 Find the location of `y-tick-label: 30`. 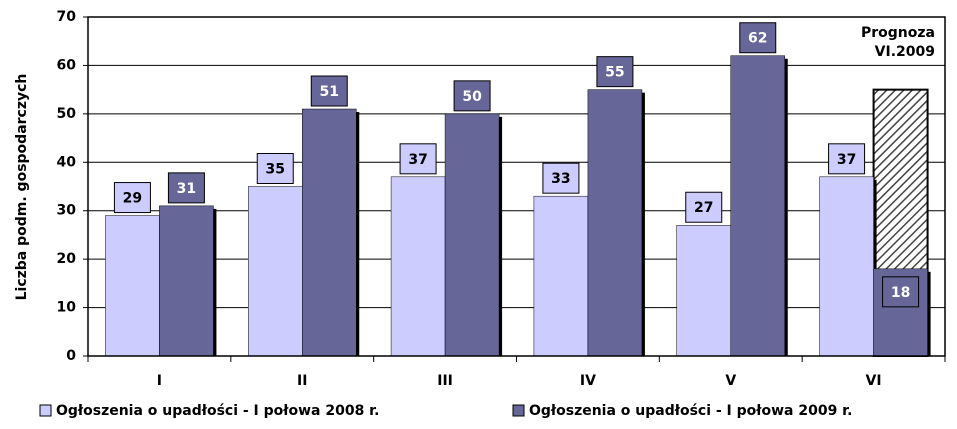

y-tick-label: 30 is located at coordinates (67, 211).